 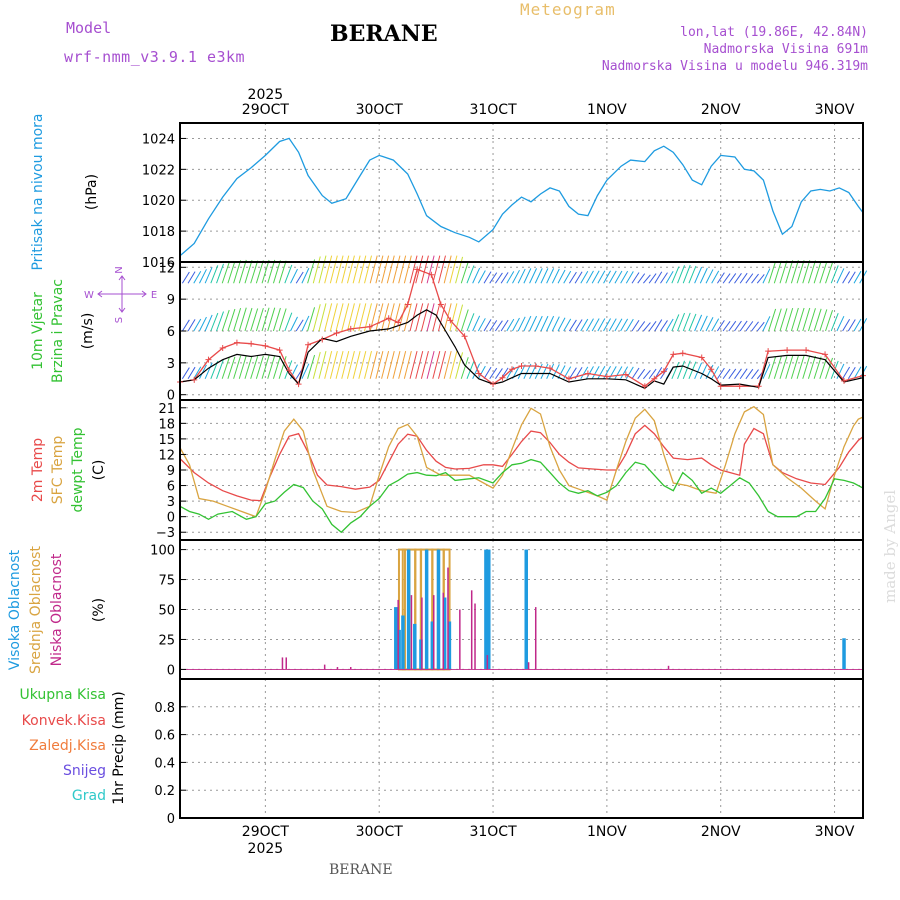 What do you see at coordinates (89, 796) in the screenshot?
I see `precip-legend-5: Grad` at bounding box center [89, 796].